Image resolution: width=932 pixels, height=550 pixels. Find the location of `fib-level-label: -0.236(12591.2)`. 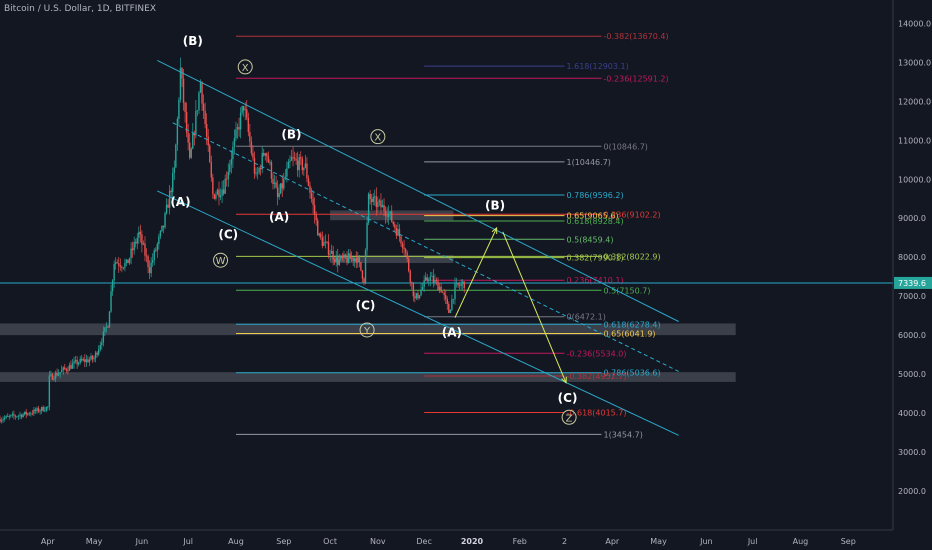

fib-level-label: -0.236(12591.2) is located at coordinates (636, 78).